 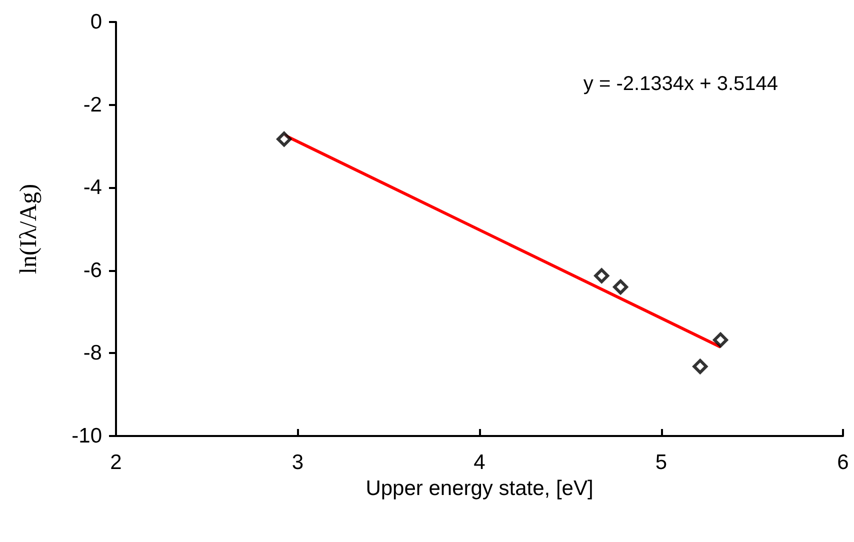 What do you see at coordinates (87, 436) in the screenshot?
I see `y-tick-label: -10` at bounding box center [87, 436].